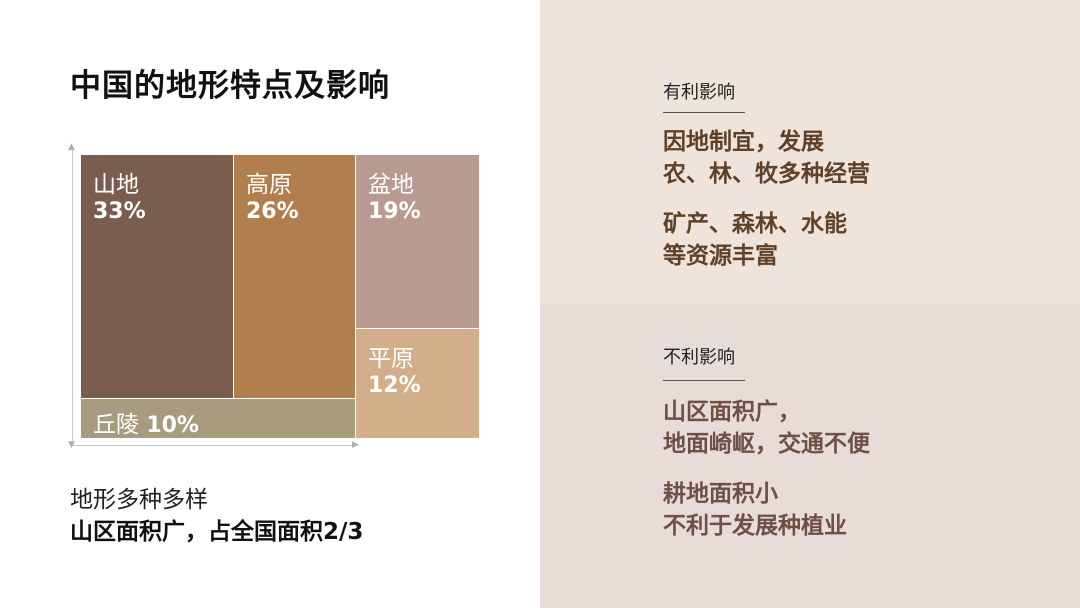  What do you see at coordinates (699, 357) in the screenshot?
I see `negative-heading: 不利影响` at bounding box center [699, 357].